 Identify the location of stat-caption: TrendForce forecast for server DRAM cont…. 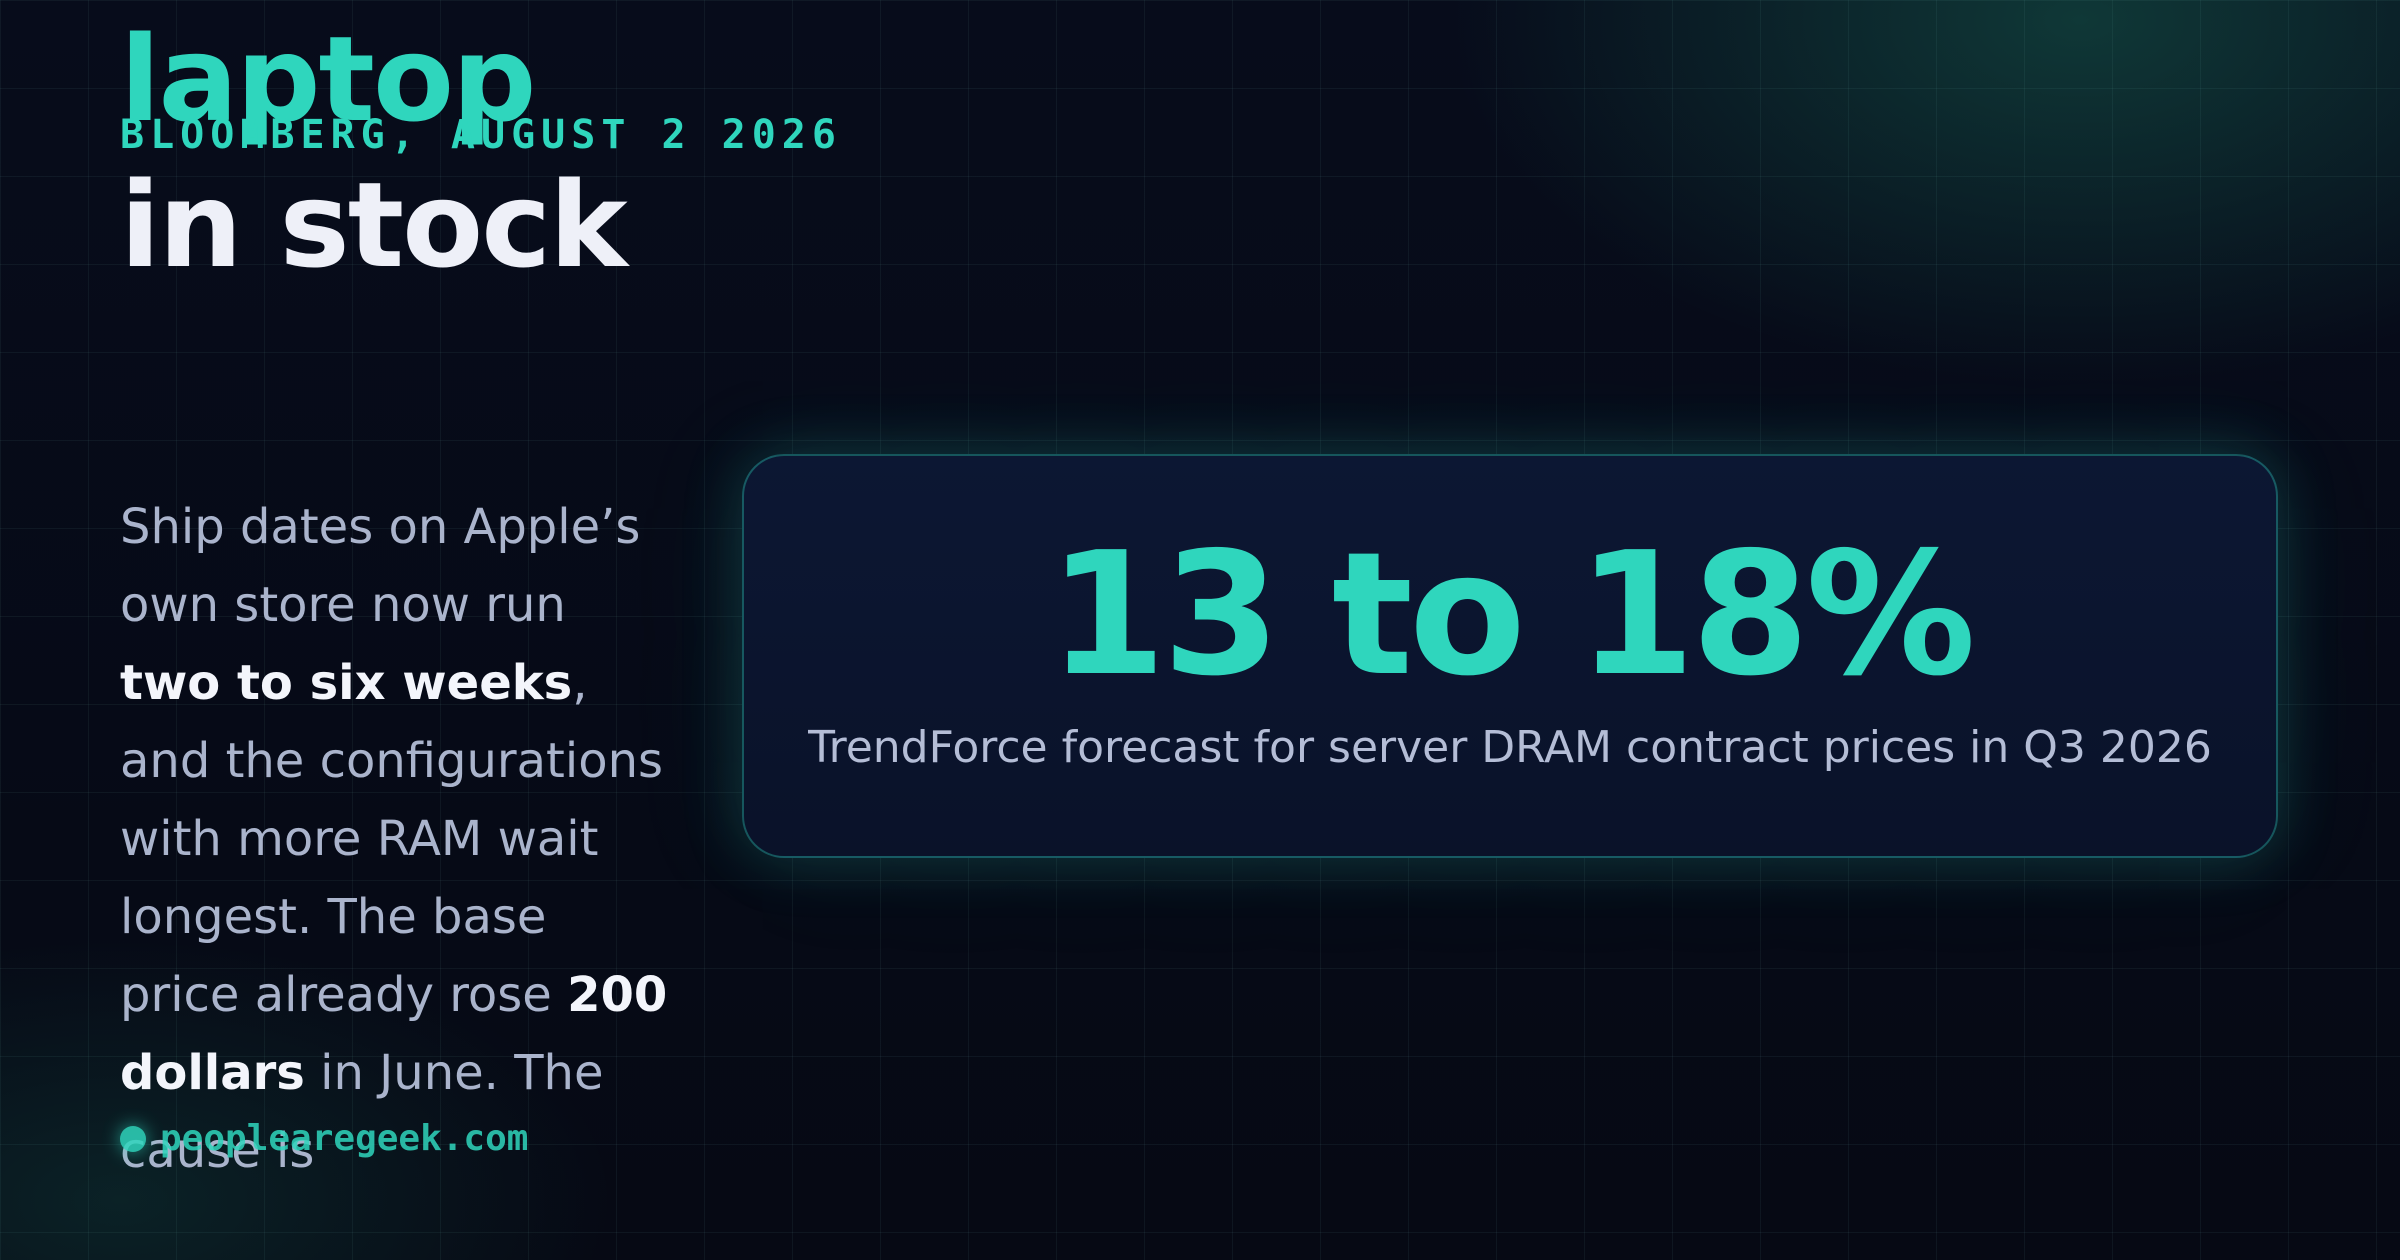
(1510, 747).